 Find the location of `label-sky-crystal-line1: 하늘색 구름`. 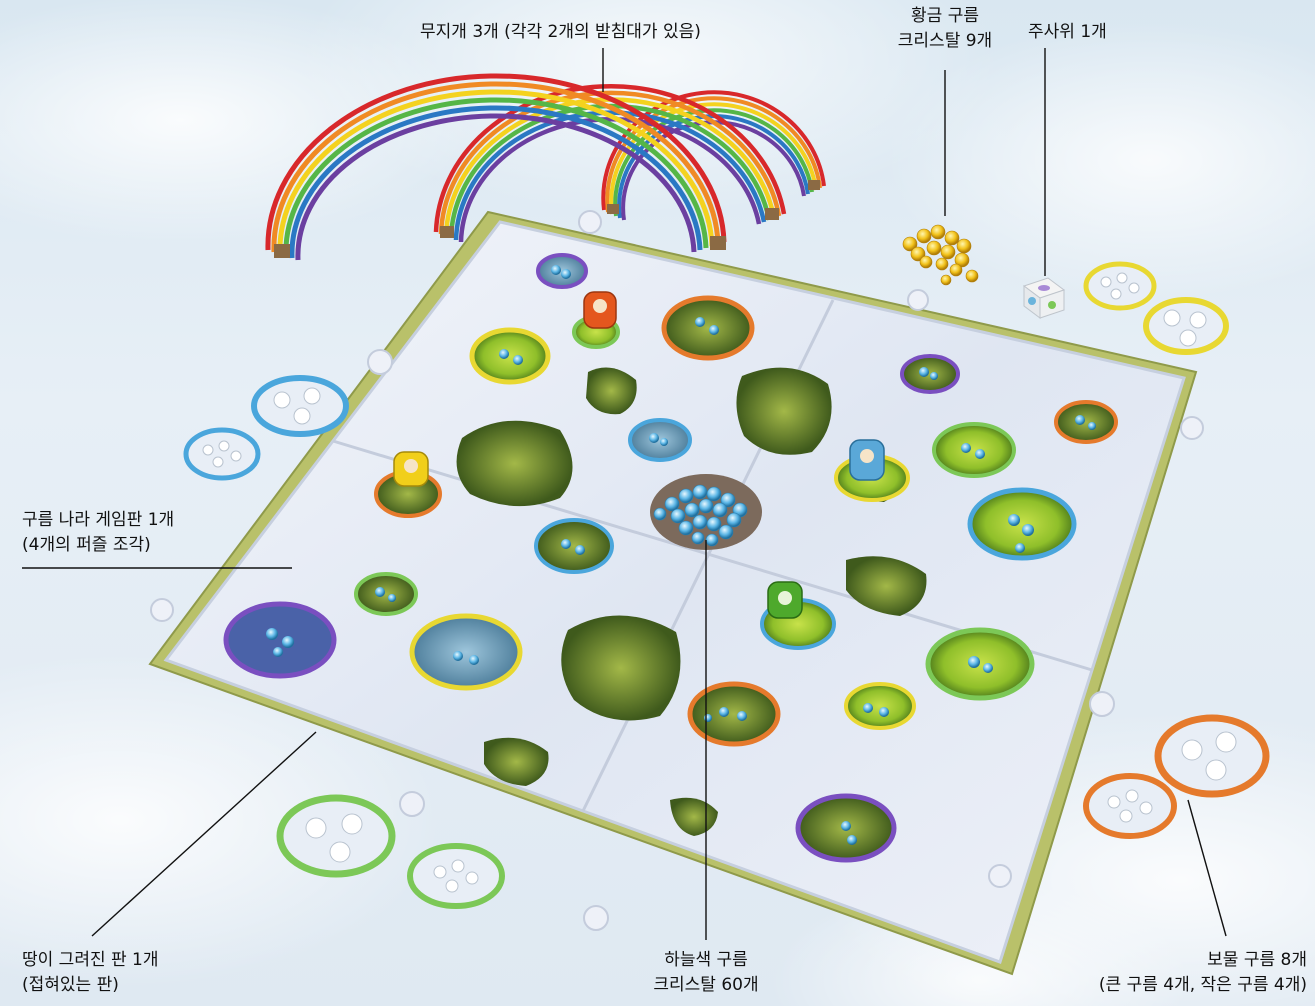

label-sky-crystal-line1: 하늘색 구름 is located at coordinates (706, 960).